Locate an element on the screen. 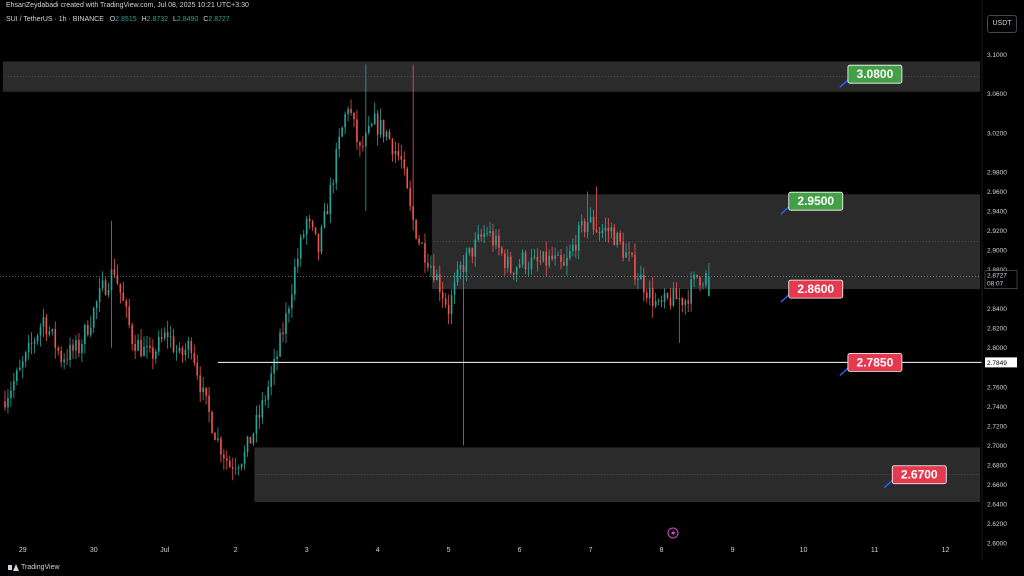 The height and width of the screenshot is (576, 1024). price-label-text: 2.8600 is located at coordinates (815, 289).